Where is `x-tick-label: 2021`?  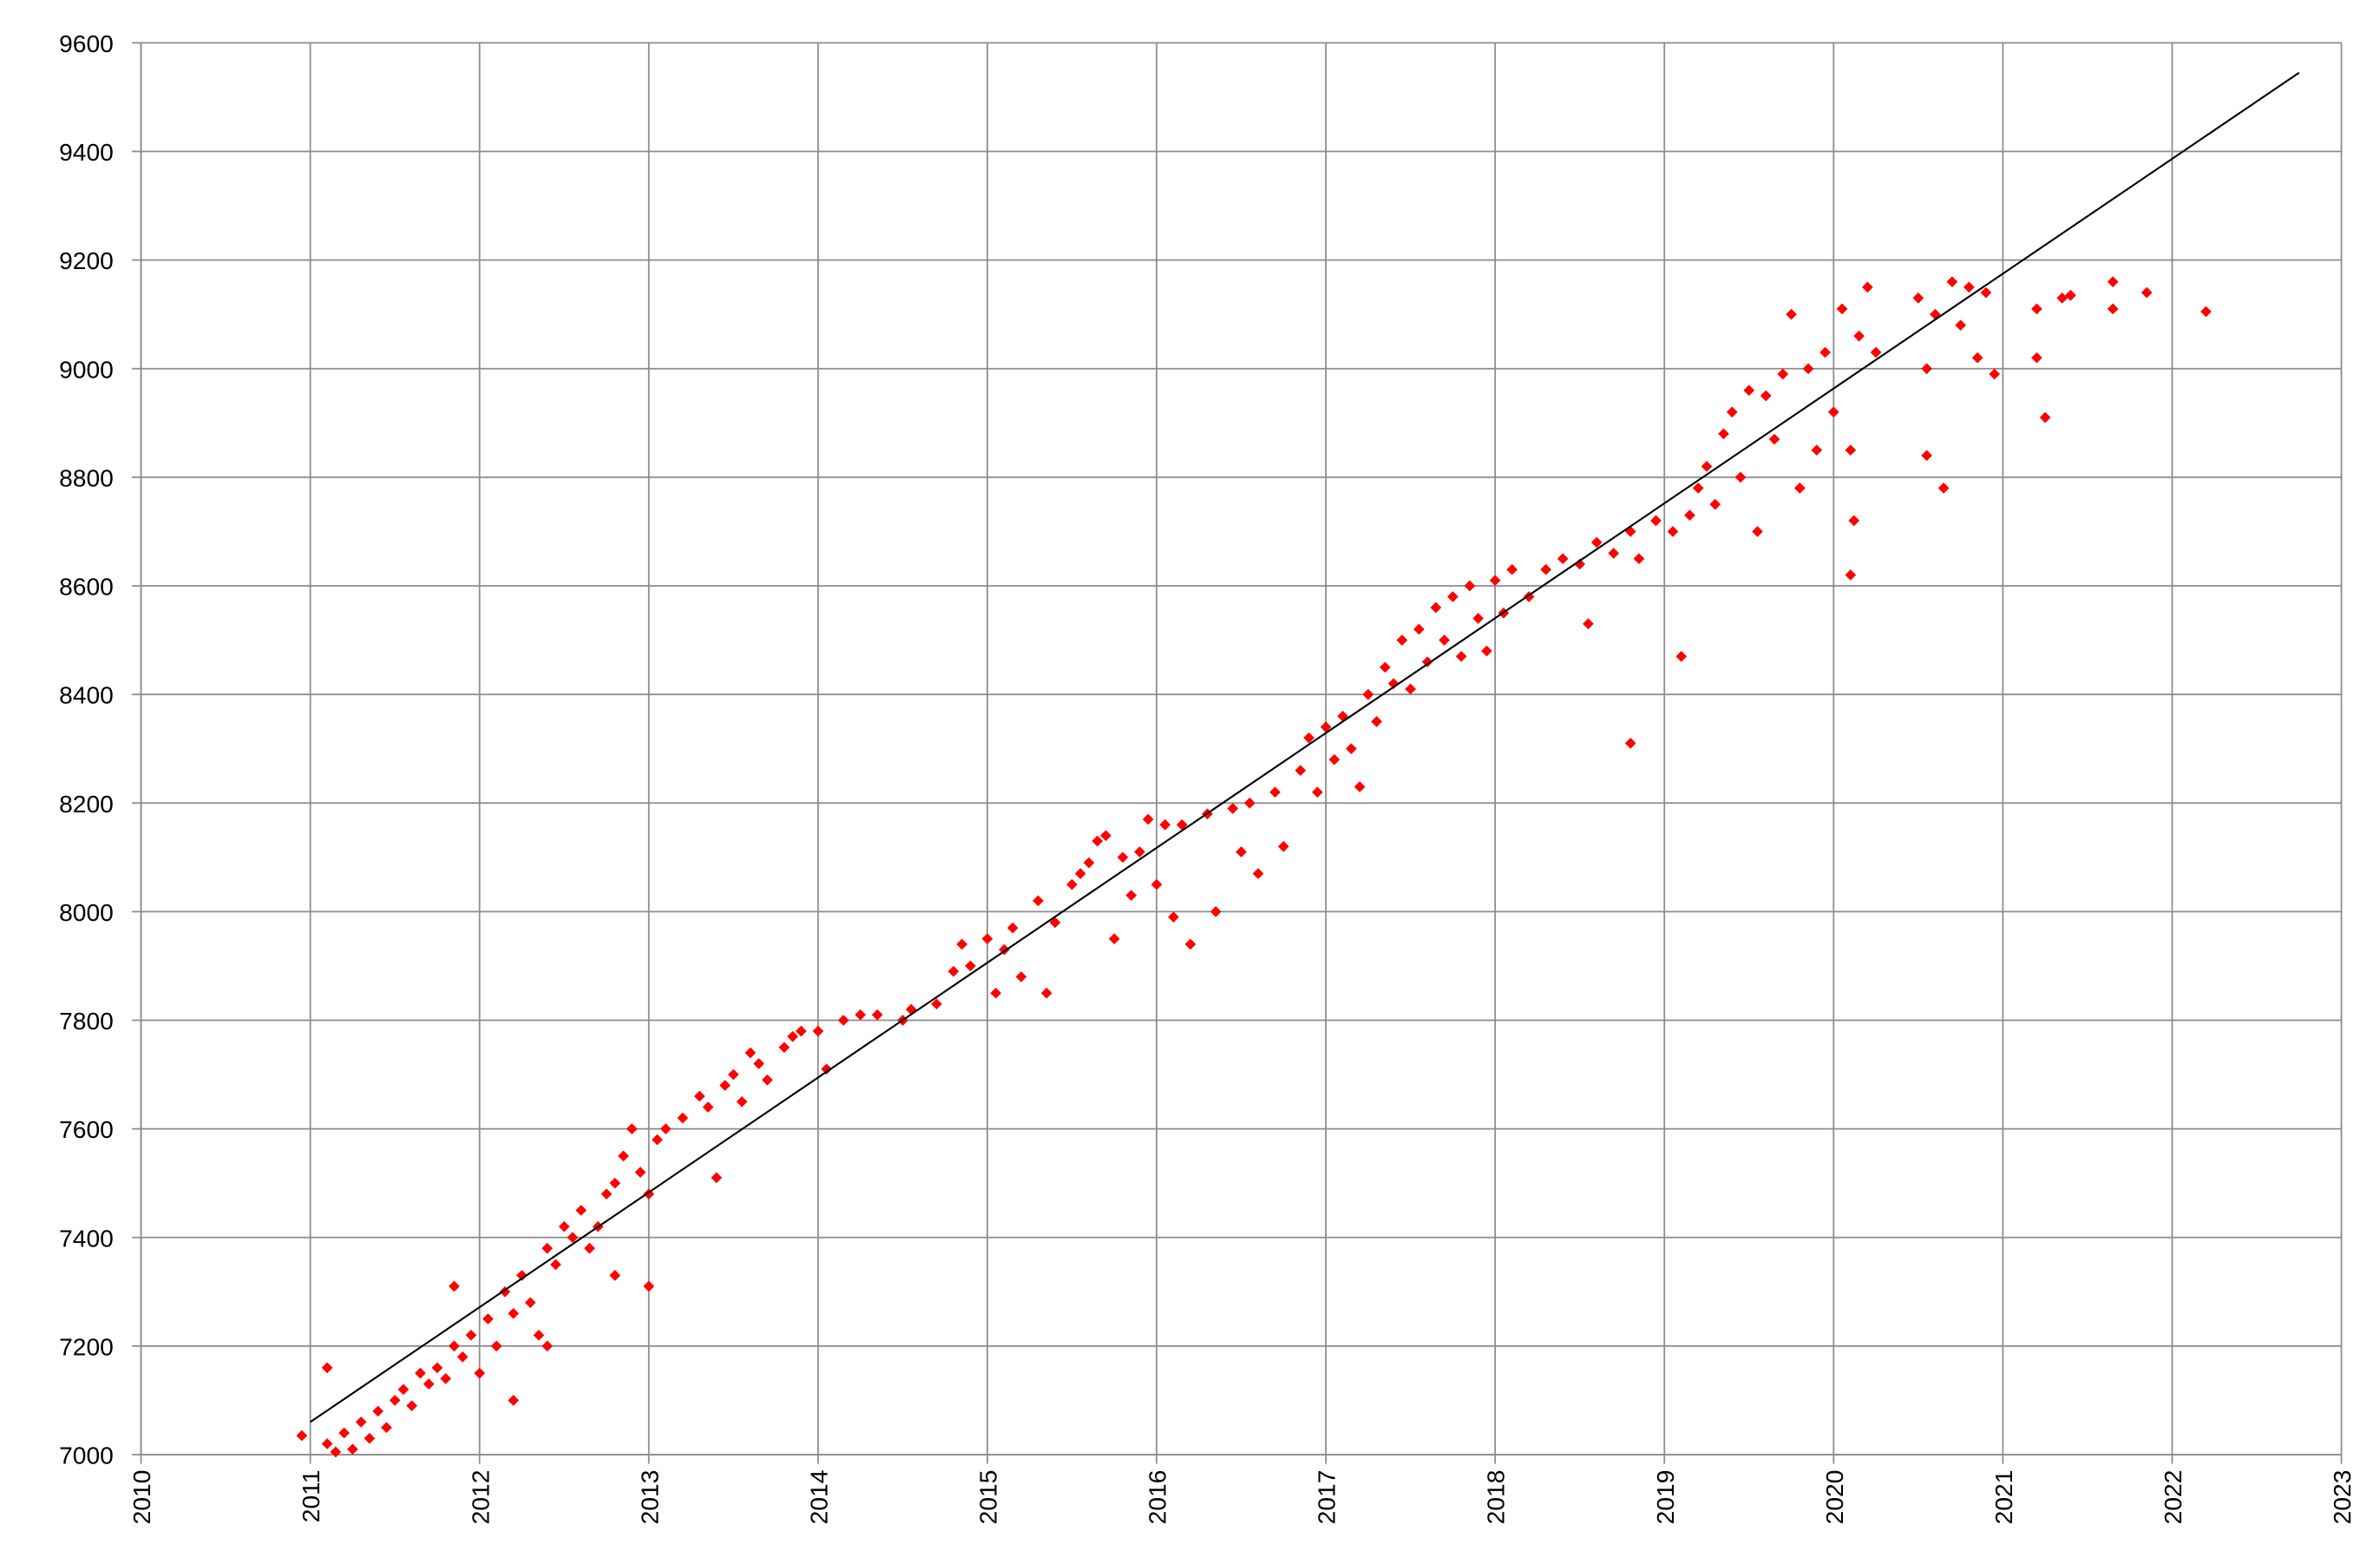
x-tick-label: 2021 is located at coordinates (2003, 1497).